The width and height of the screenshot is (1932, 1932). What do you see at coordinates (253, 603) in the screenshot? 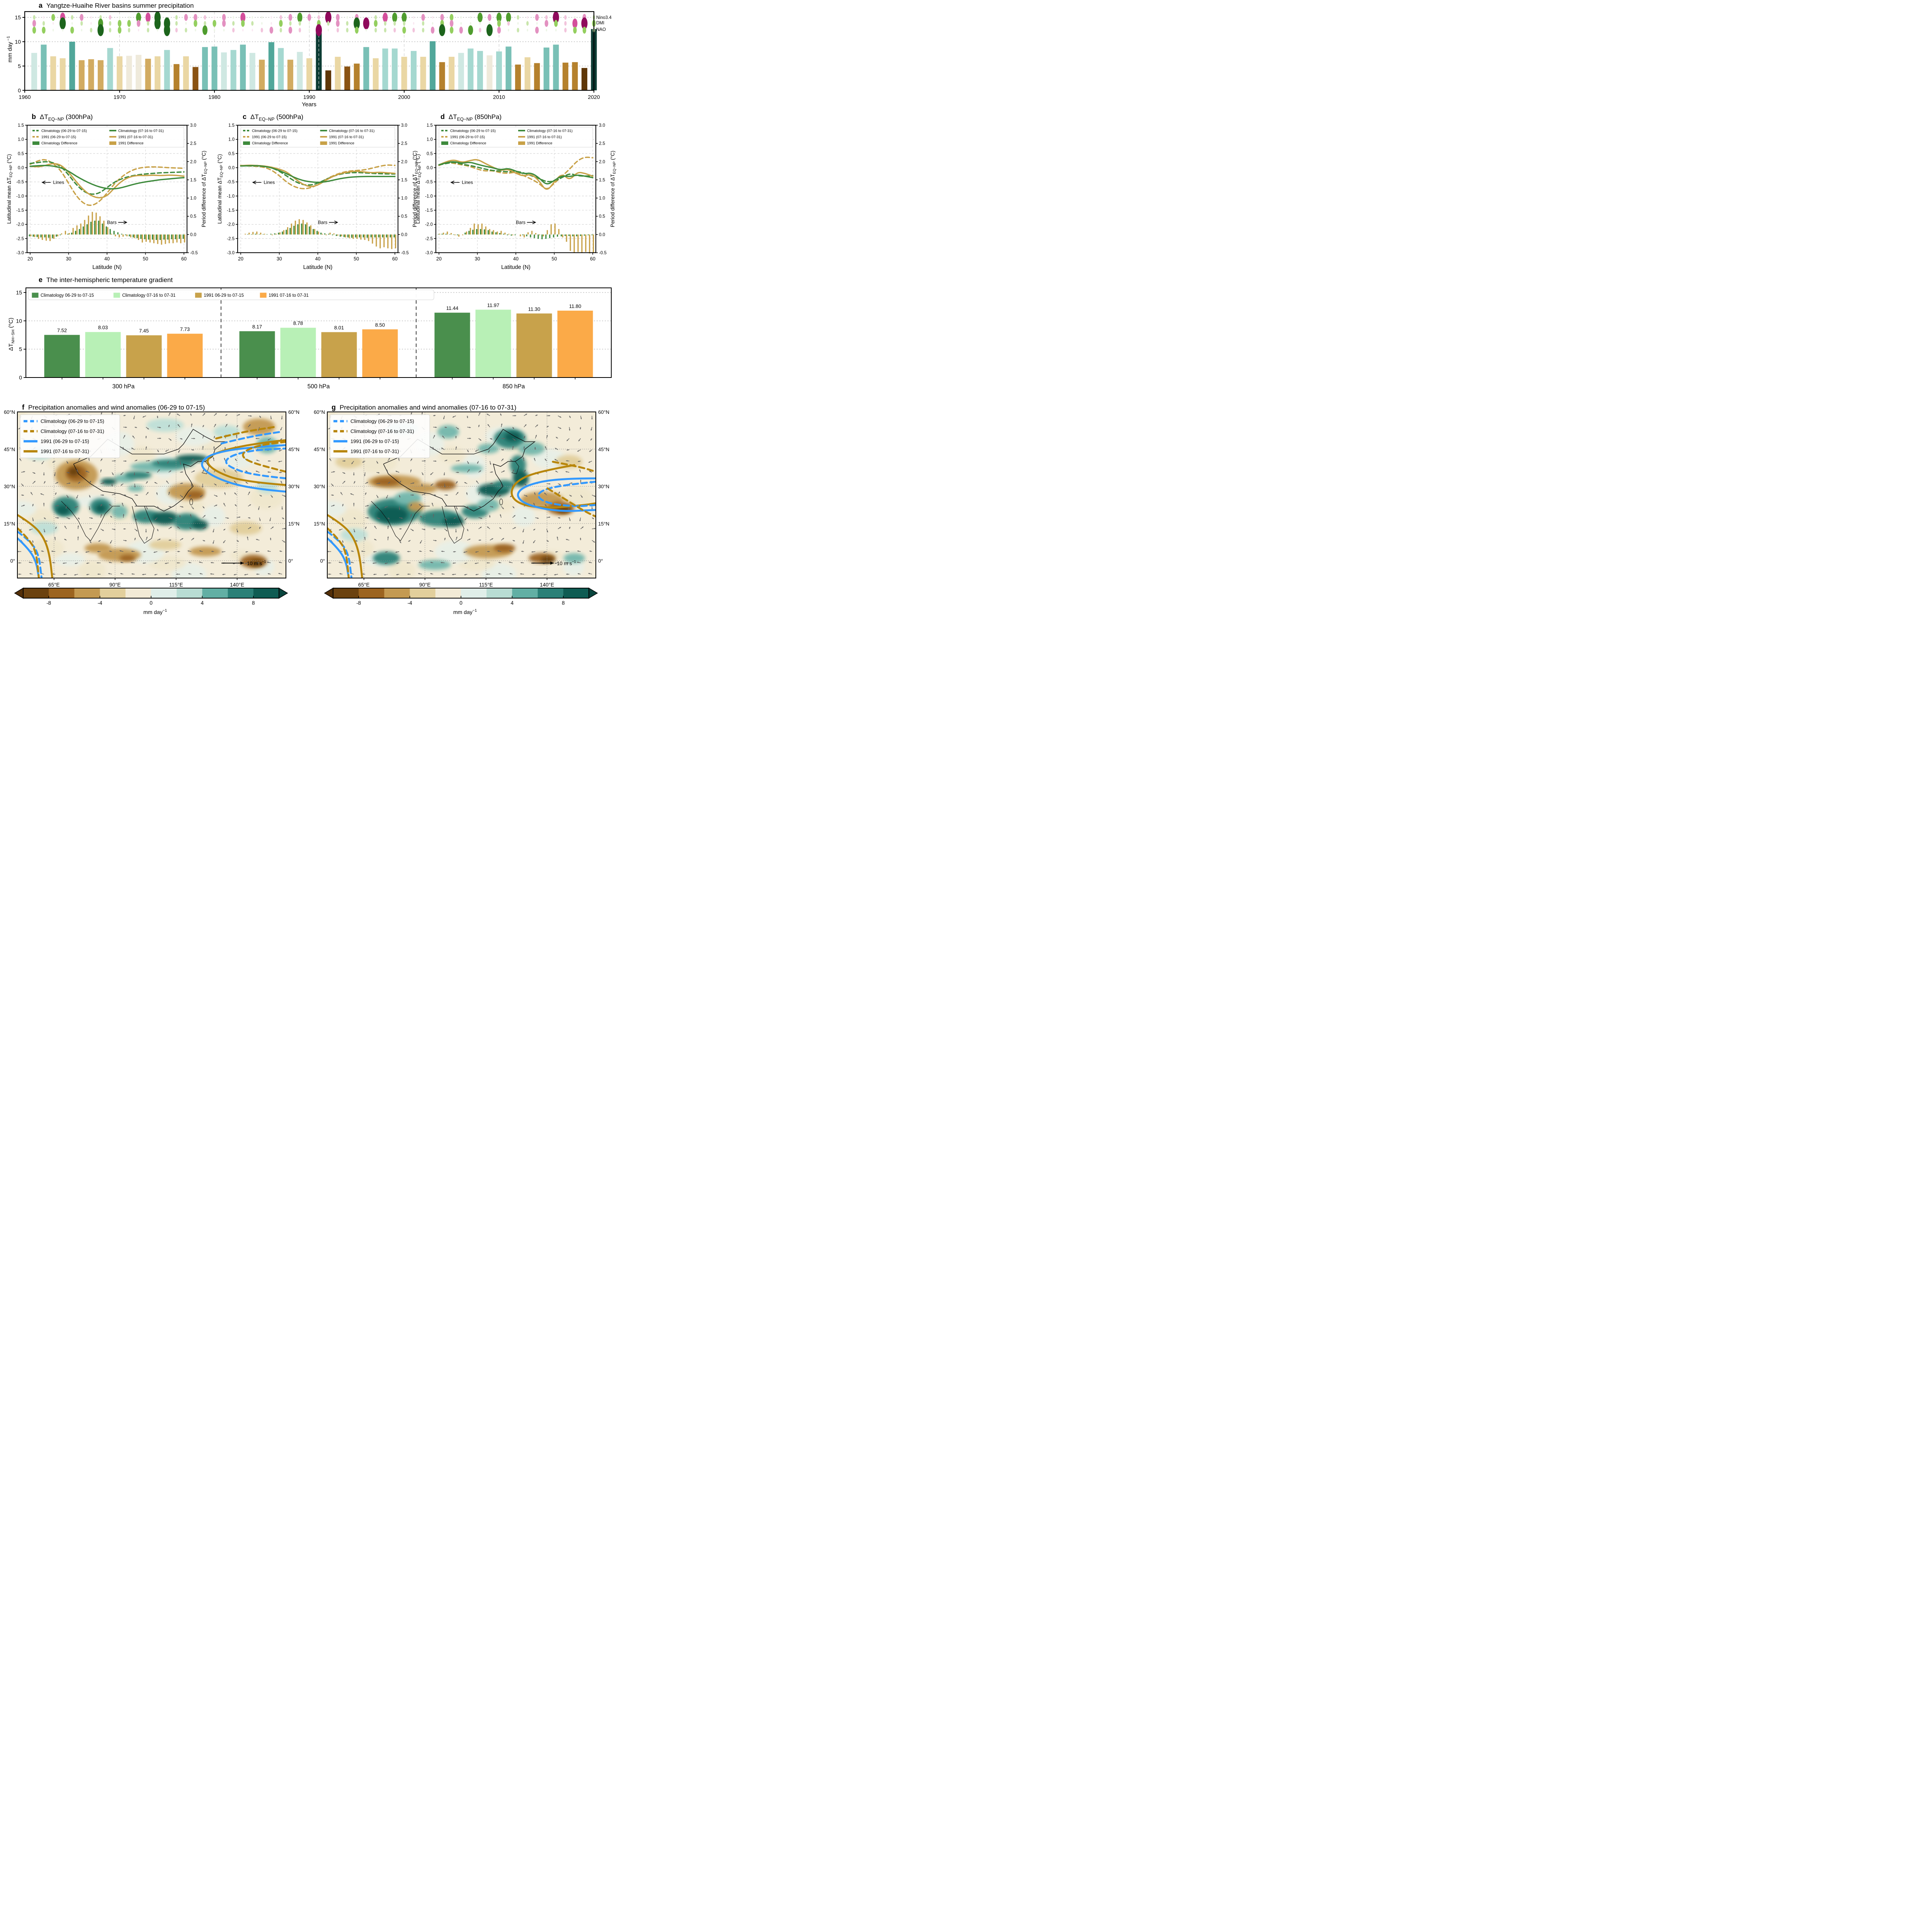
I see `svg-text: 8` at bounding box center [253, 603].